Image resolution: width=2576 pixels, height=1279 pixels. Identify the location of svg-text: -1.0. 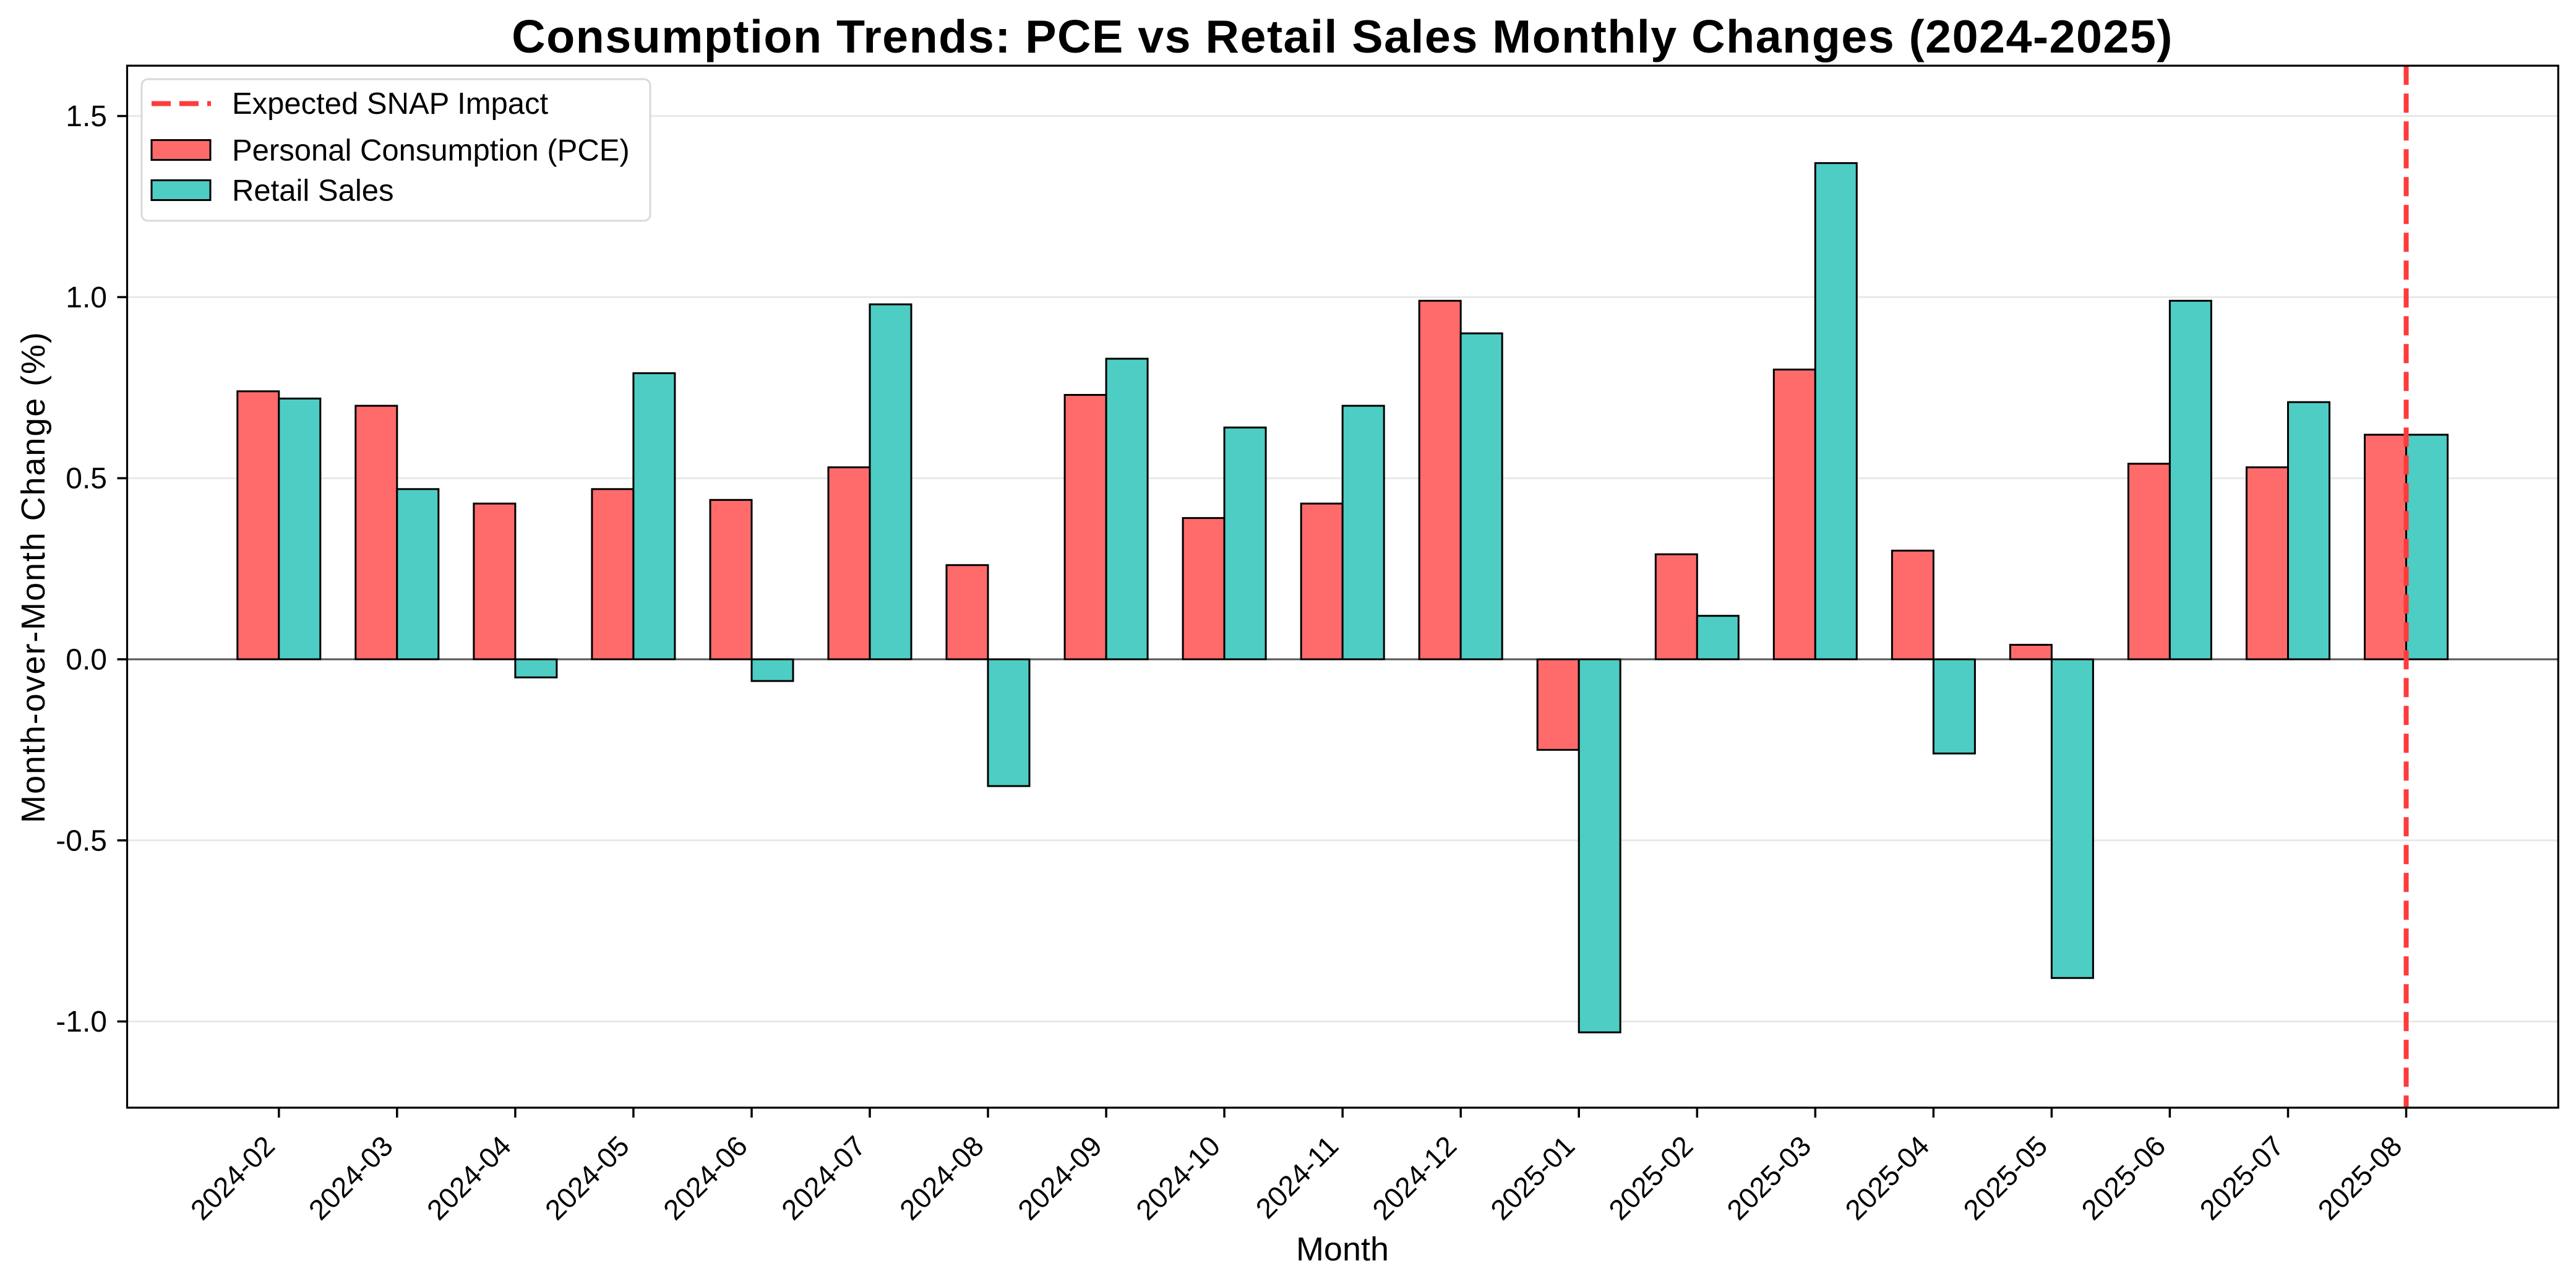
(81, 1022).